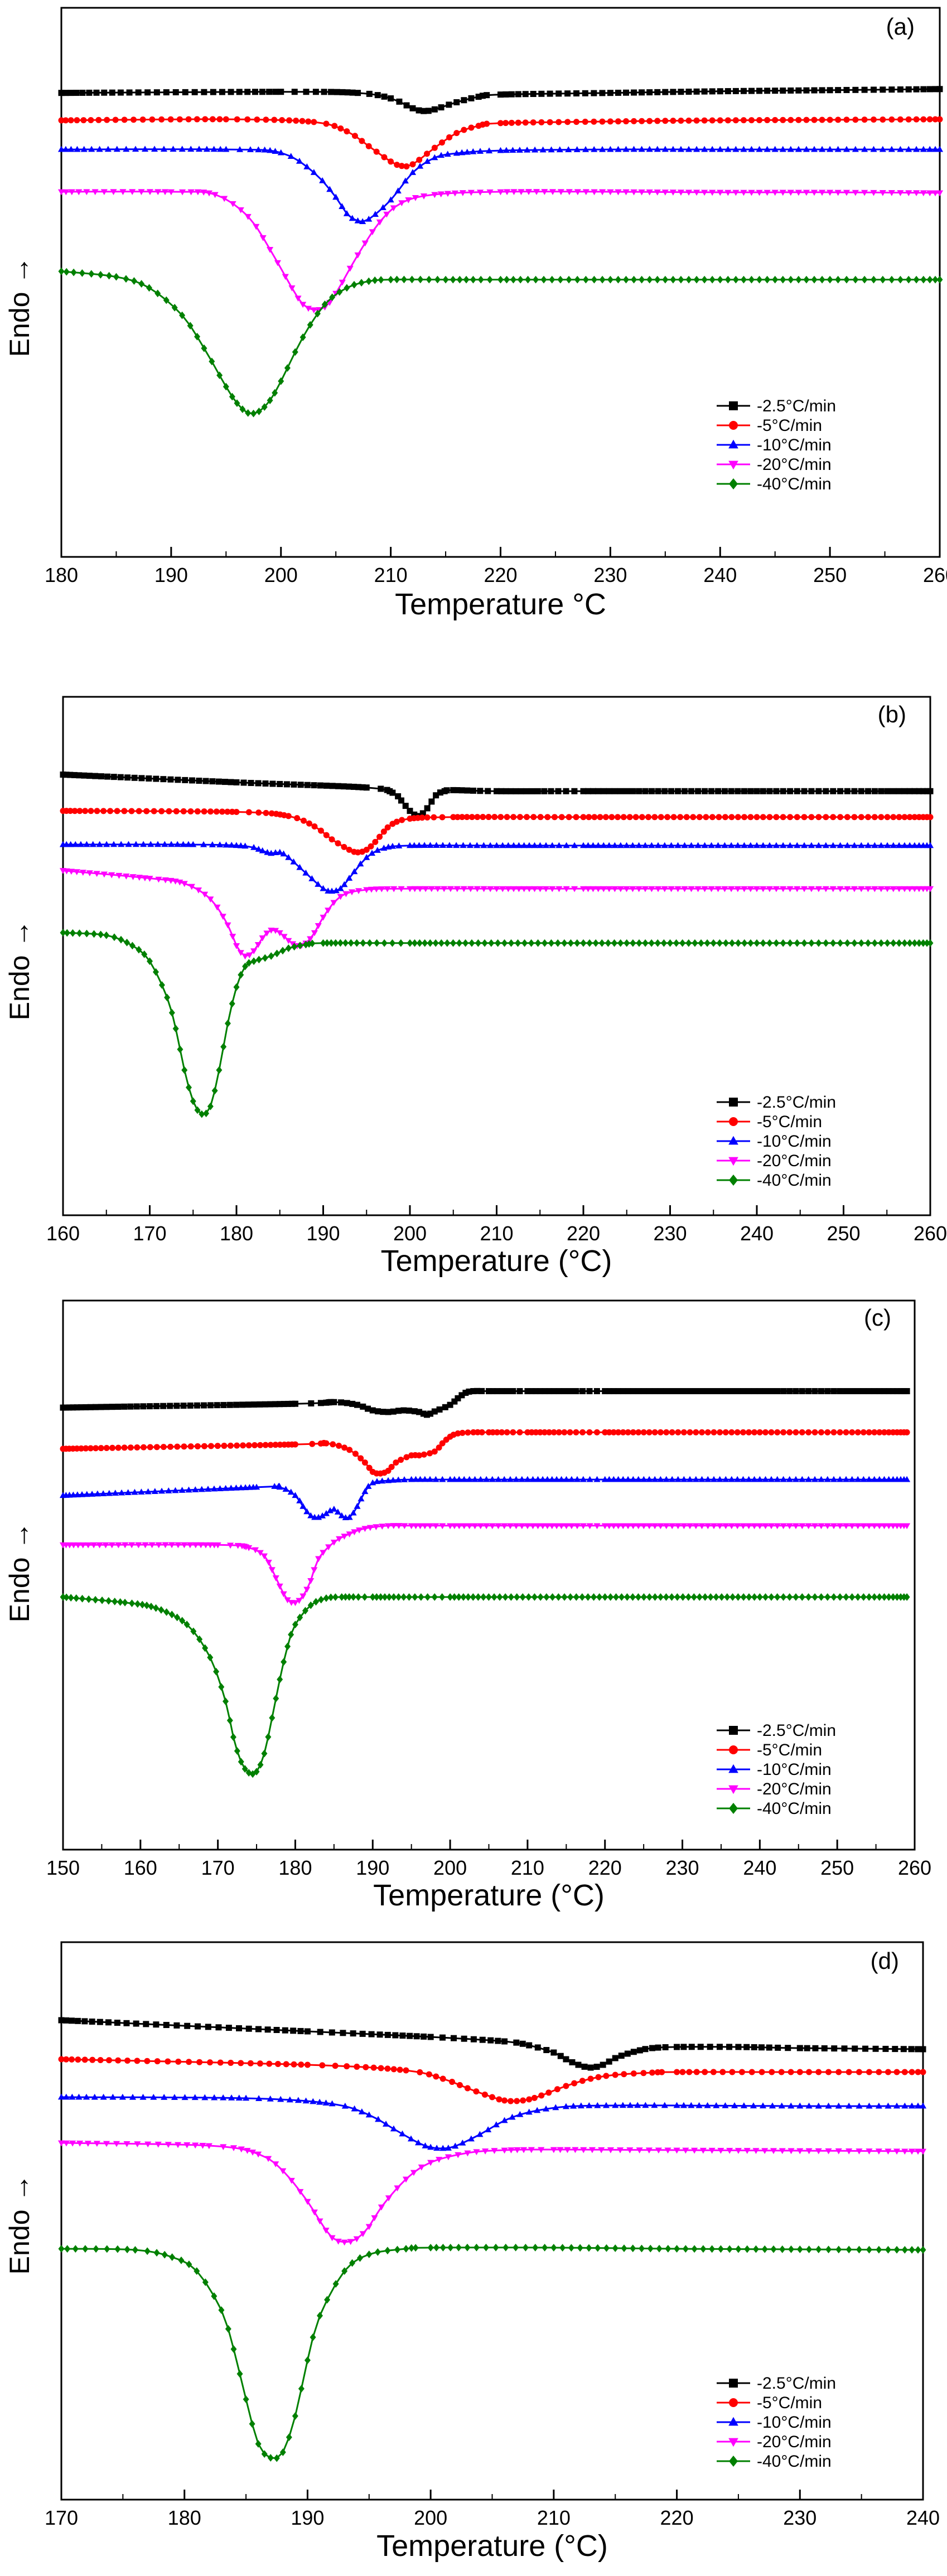  Describe the element at coordinates (794, 1808) in the screenshot. I see `legend-label: -40°C/min` at that location.